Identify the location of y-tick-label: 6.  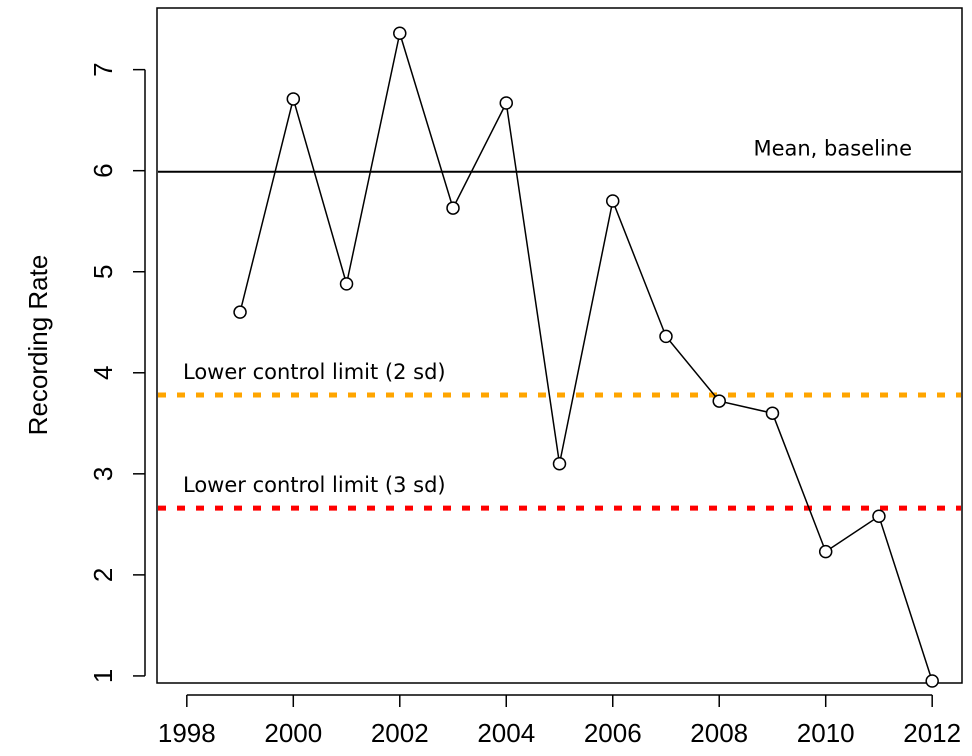
(103, 170).